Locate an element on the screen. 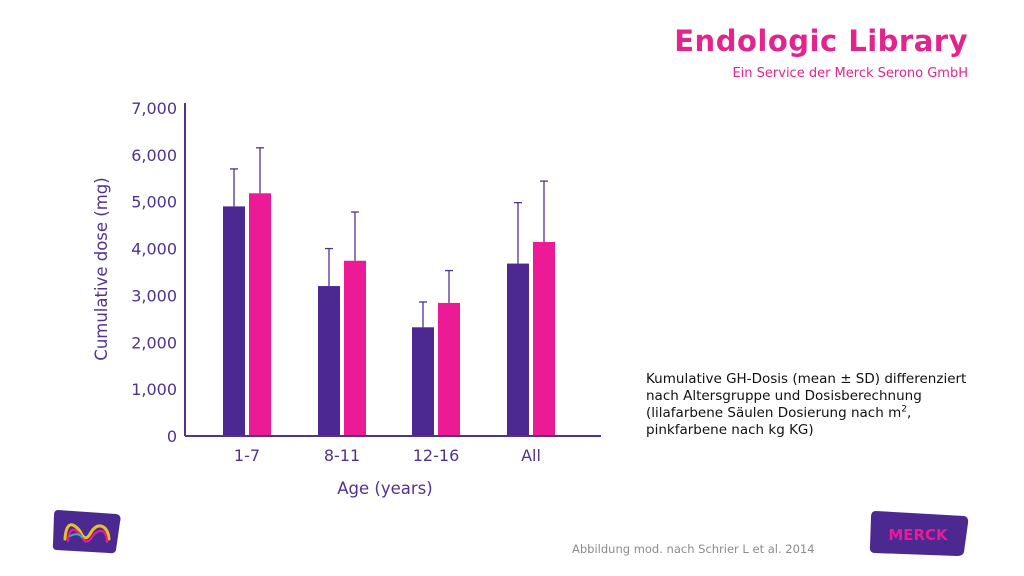  x-tick-label: All is located at coordinates (531, 455).